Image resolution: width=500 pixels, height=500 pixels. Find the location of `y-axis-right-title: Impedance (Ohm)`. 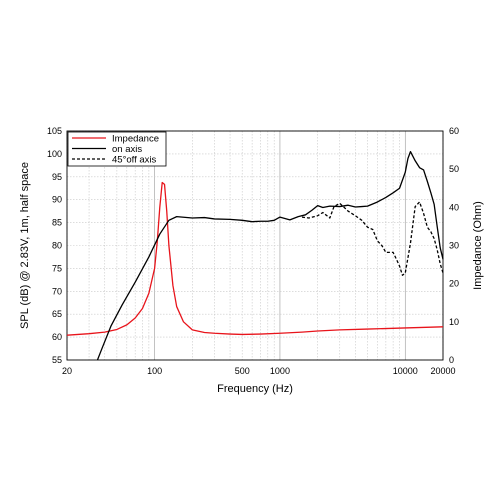

y-axis-right-title: Impedance (Ohm) is located at coordinates (478, 245).